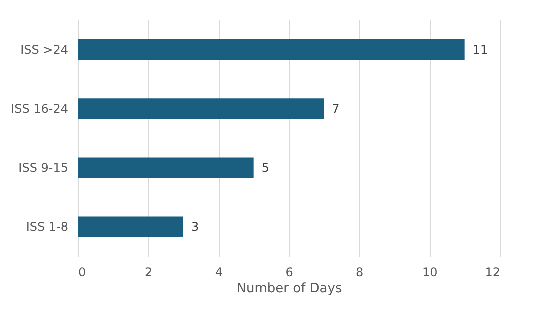  Describe the element at coordinates (290, 273) in the screenshot. I see `x-tick-label: 6` at that location.